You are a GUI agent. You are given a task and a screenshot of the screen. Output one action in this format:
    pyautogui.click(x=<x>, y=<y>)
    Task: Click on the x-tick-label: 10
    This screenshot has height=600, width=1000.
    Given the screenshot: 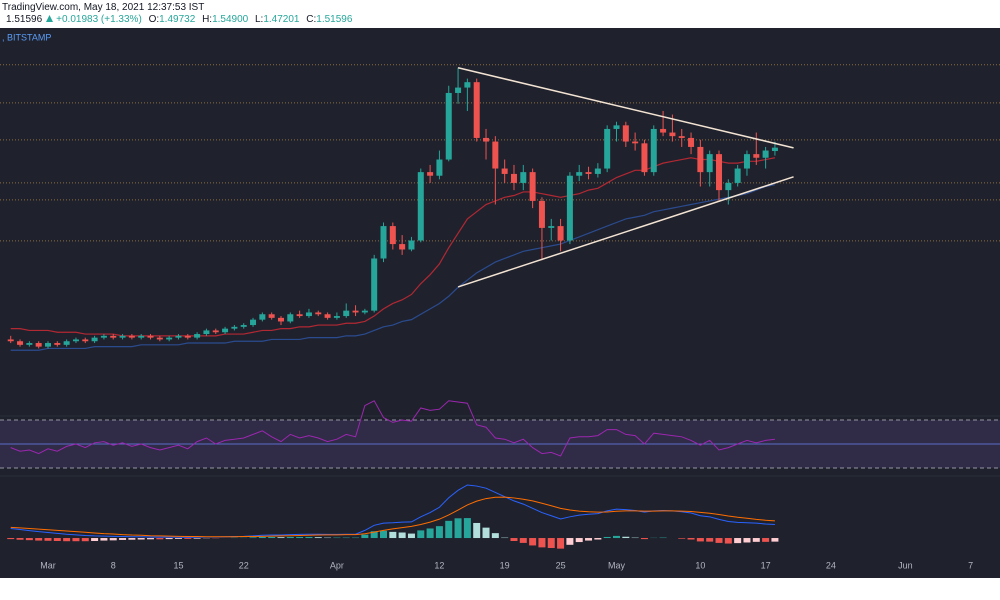 What is the action you would take?
    pyautogui.click(x=700, y=565)
    